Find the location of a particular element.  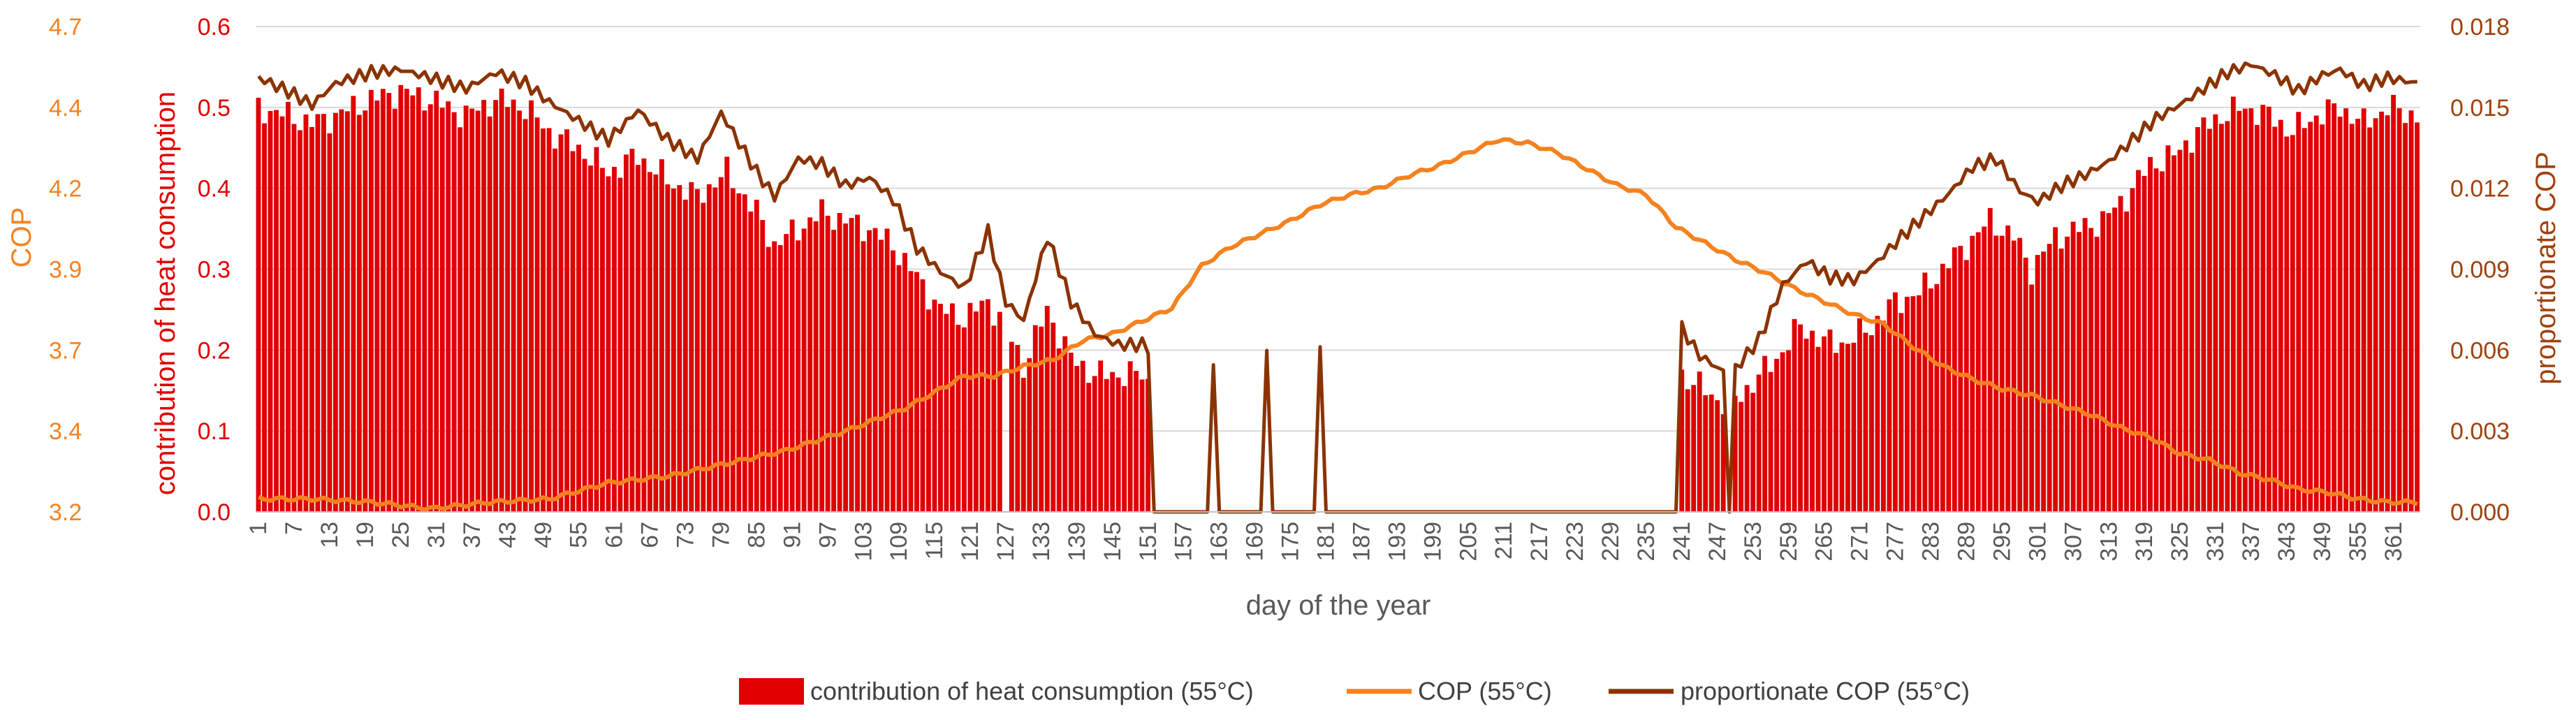

x-tick-label: 307 is located at coordinates (2073, 541).